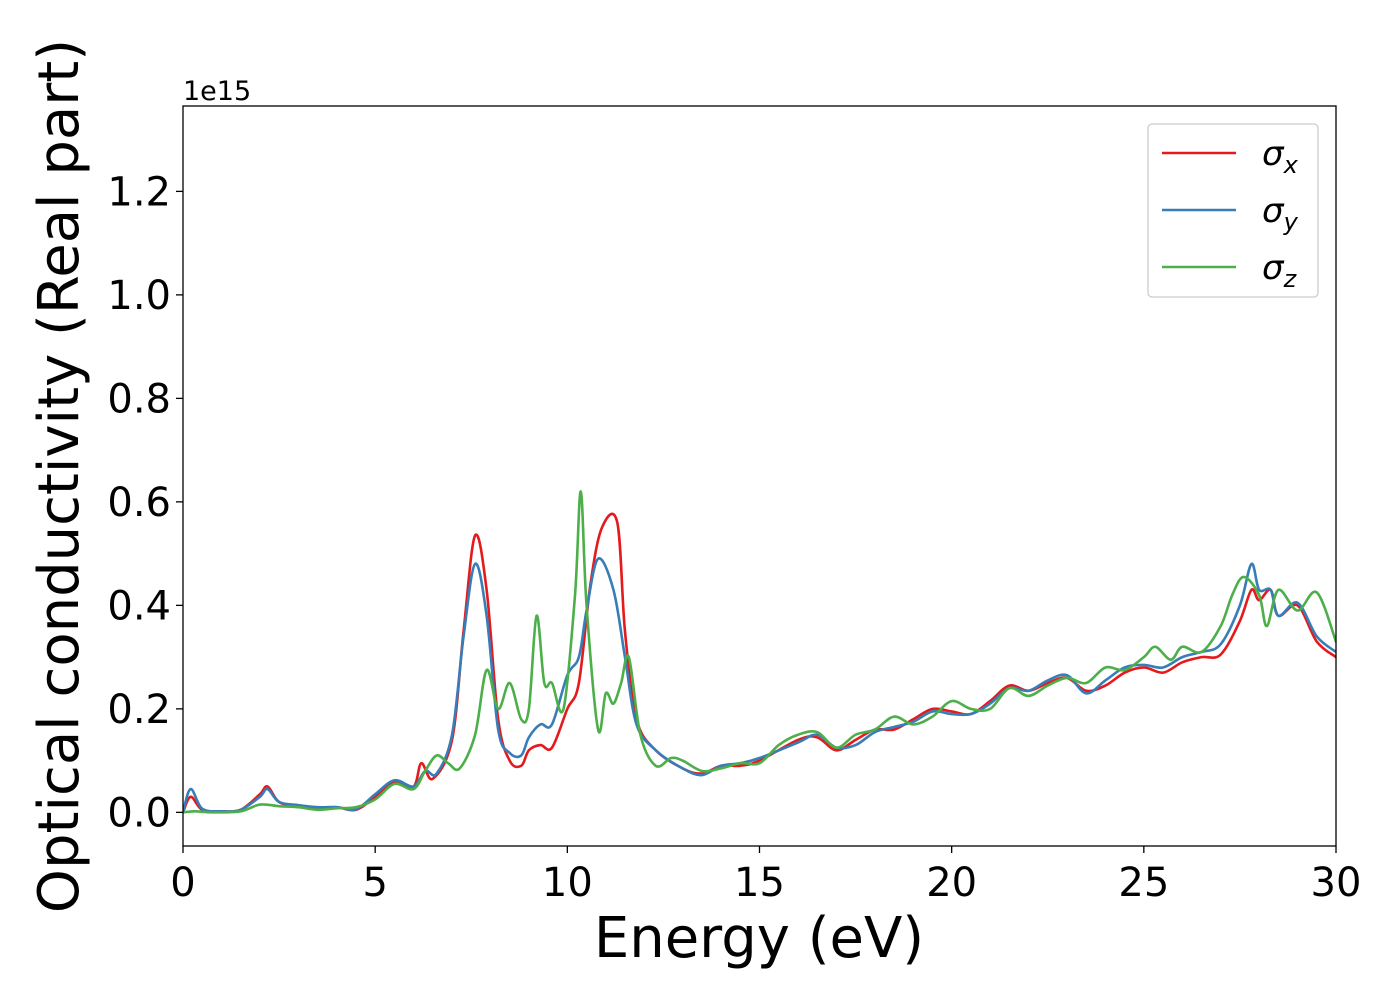 The image size is (1400, 1000). I want to click on legend-label-y: σy, so click(1280, 213).